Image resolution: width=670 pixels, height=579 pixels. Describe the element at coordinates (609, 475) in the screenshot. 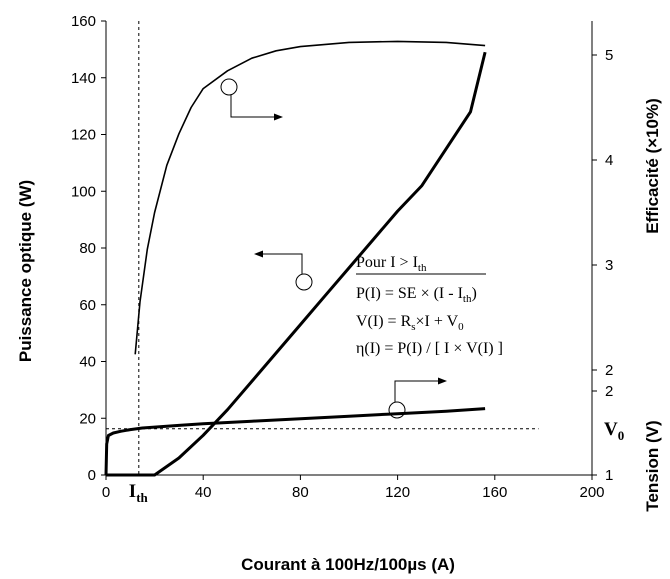

I see `y-volt-tick-label: 1` at that location.